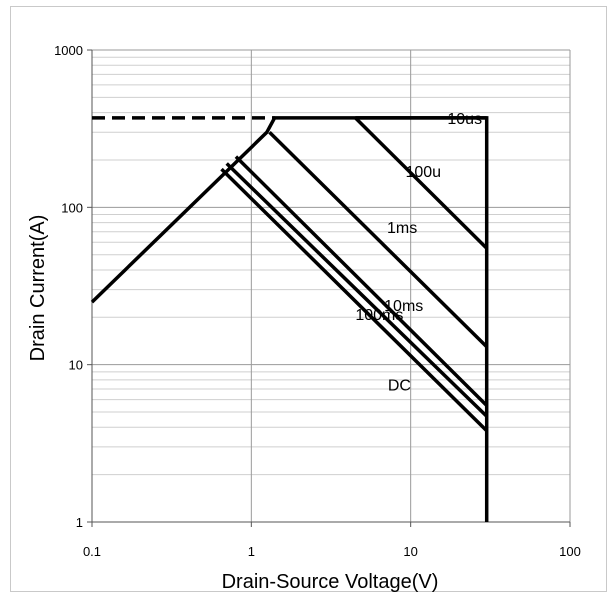  I want to click on curve-label-DC: DC, so click(399, 385).